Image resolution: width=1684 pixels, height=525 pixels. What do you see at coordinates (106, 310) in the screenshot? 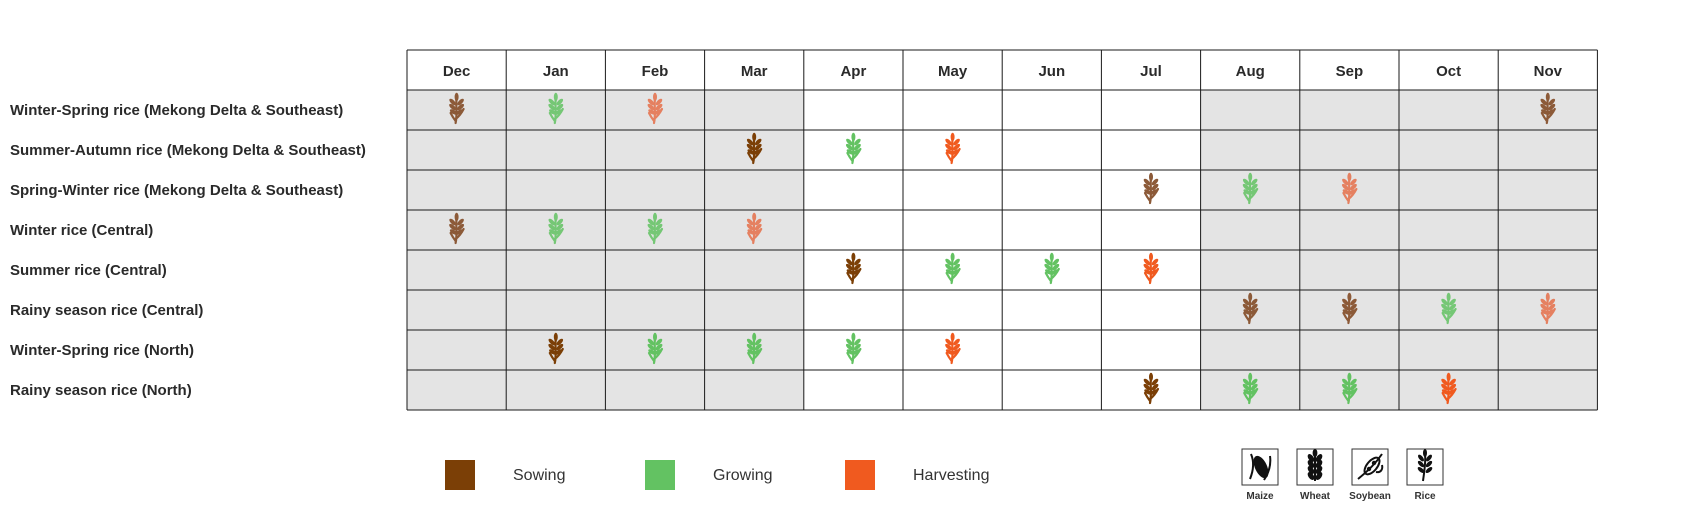
I see `row-label: Rainy season rice (Central)` at bounding box center [106, 310].